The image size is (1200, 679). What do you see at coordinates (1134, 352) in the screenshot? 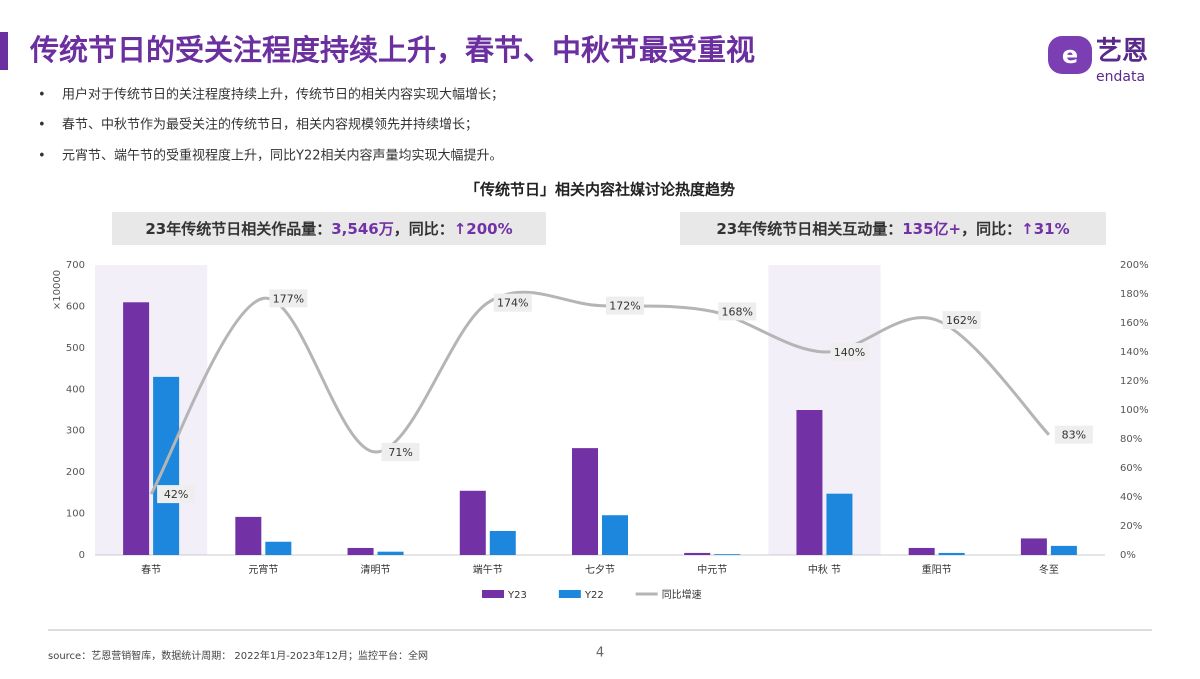
I see `y2-tick-label: 140%` at bounding box center [1134, 352].